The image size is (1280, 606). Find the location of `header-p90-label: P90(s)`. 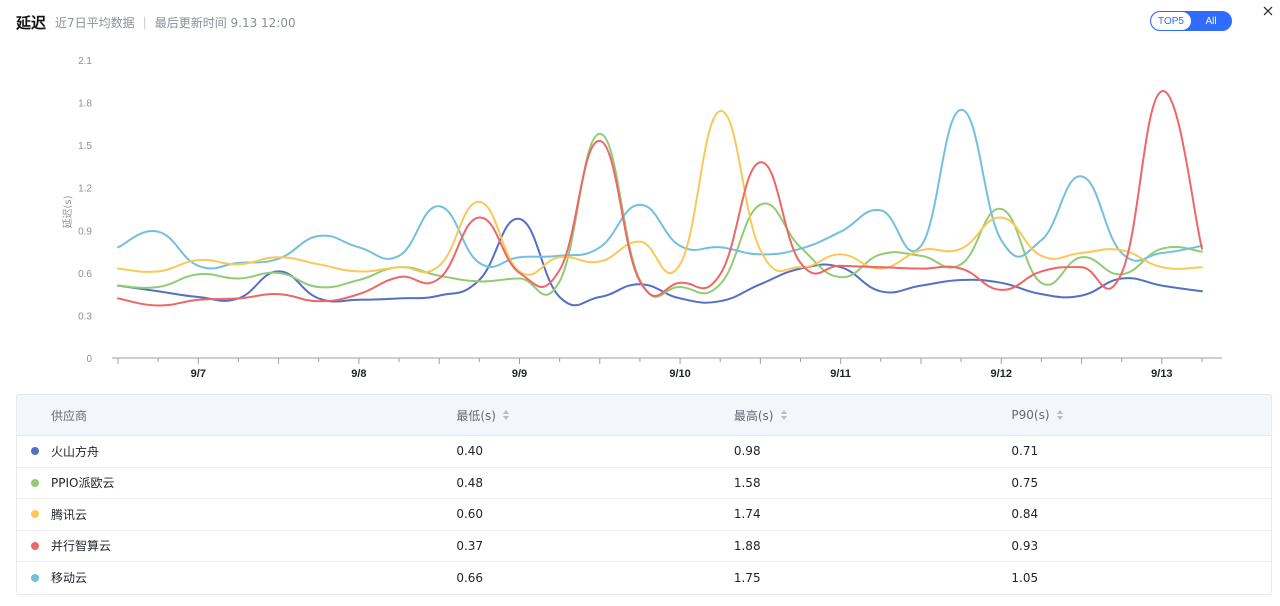

header-p90-label: P90(s) is located at coordinates (1030, 415).